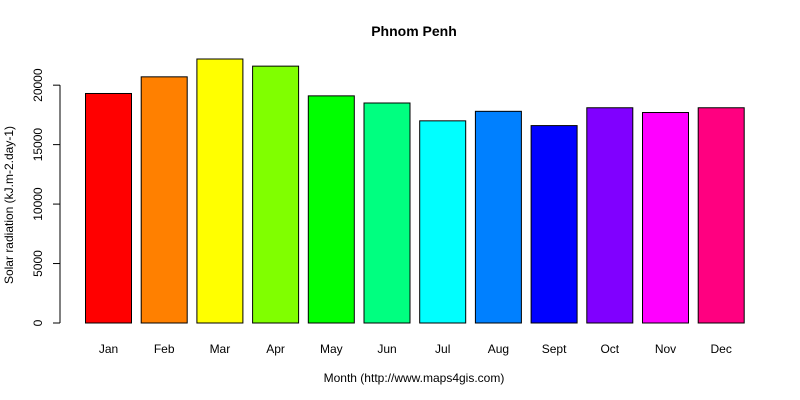 This screenshot has height=400, width=800. I want to click on x-tick-label: May, so click(331, 349).